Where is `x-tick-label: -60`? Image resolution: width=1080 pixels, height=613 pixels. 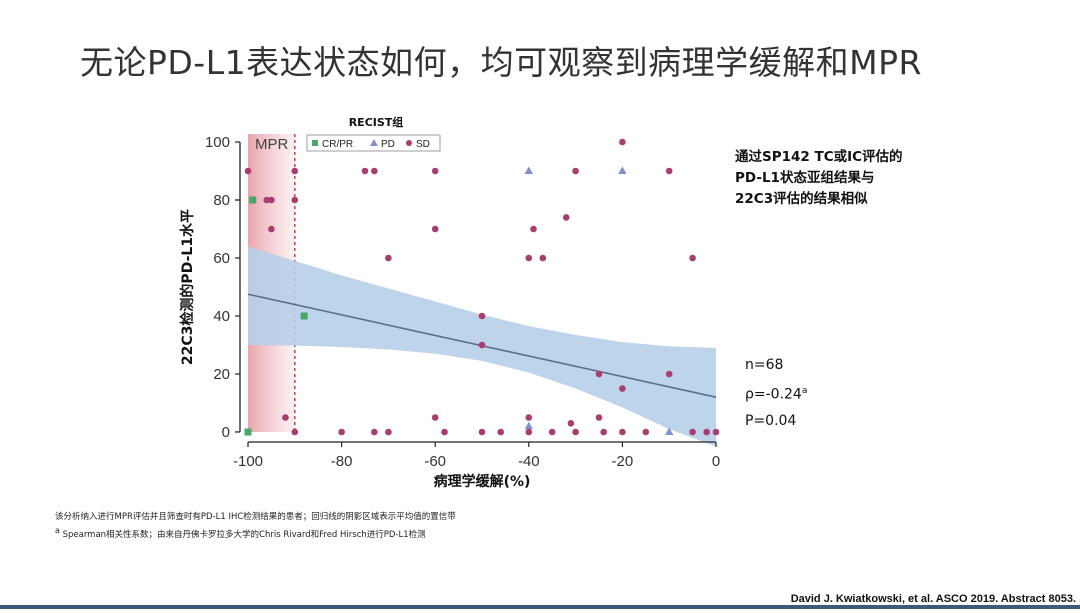
x-tick-label: -60 is located at coordinates (435, 461).